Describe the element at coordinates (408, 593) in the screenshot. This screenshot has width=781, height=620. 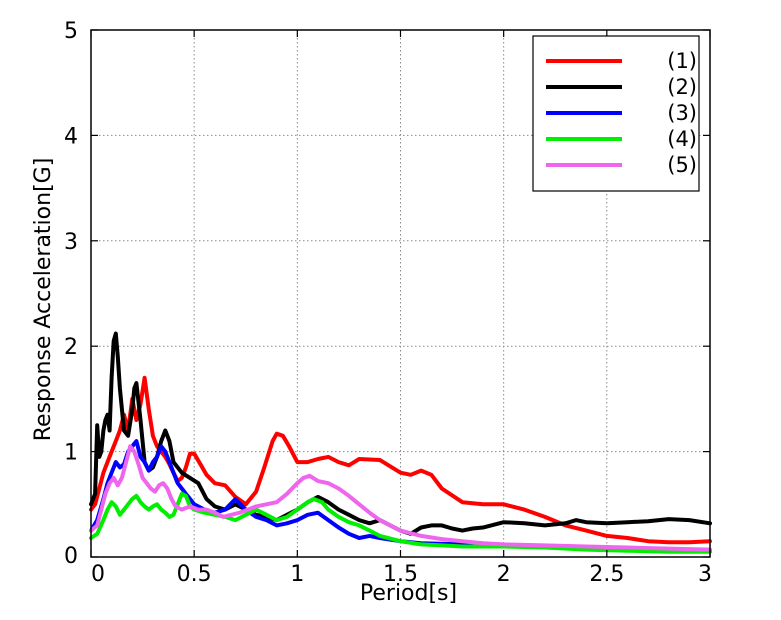
I see `x-axis-title: Period[s]` at that location.